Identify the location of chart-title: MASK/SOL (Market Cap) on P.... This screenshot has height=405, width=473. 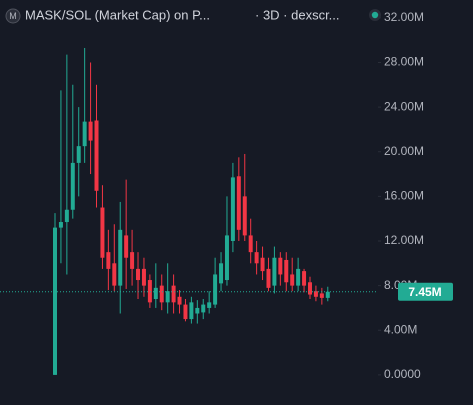
(117, 14).